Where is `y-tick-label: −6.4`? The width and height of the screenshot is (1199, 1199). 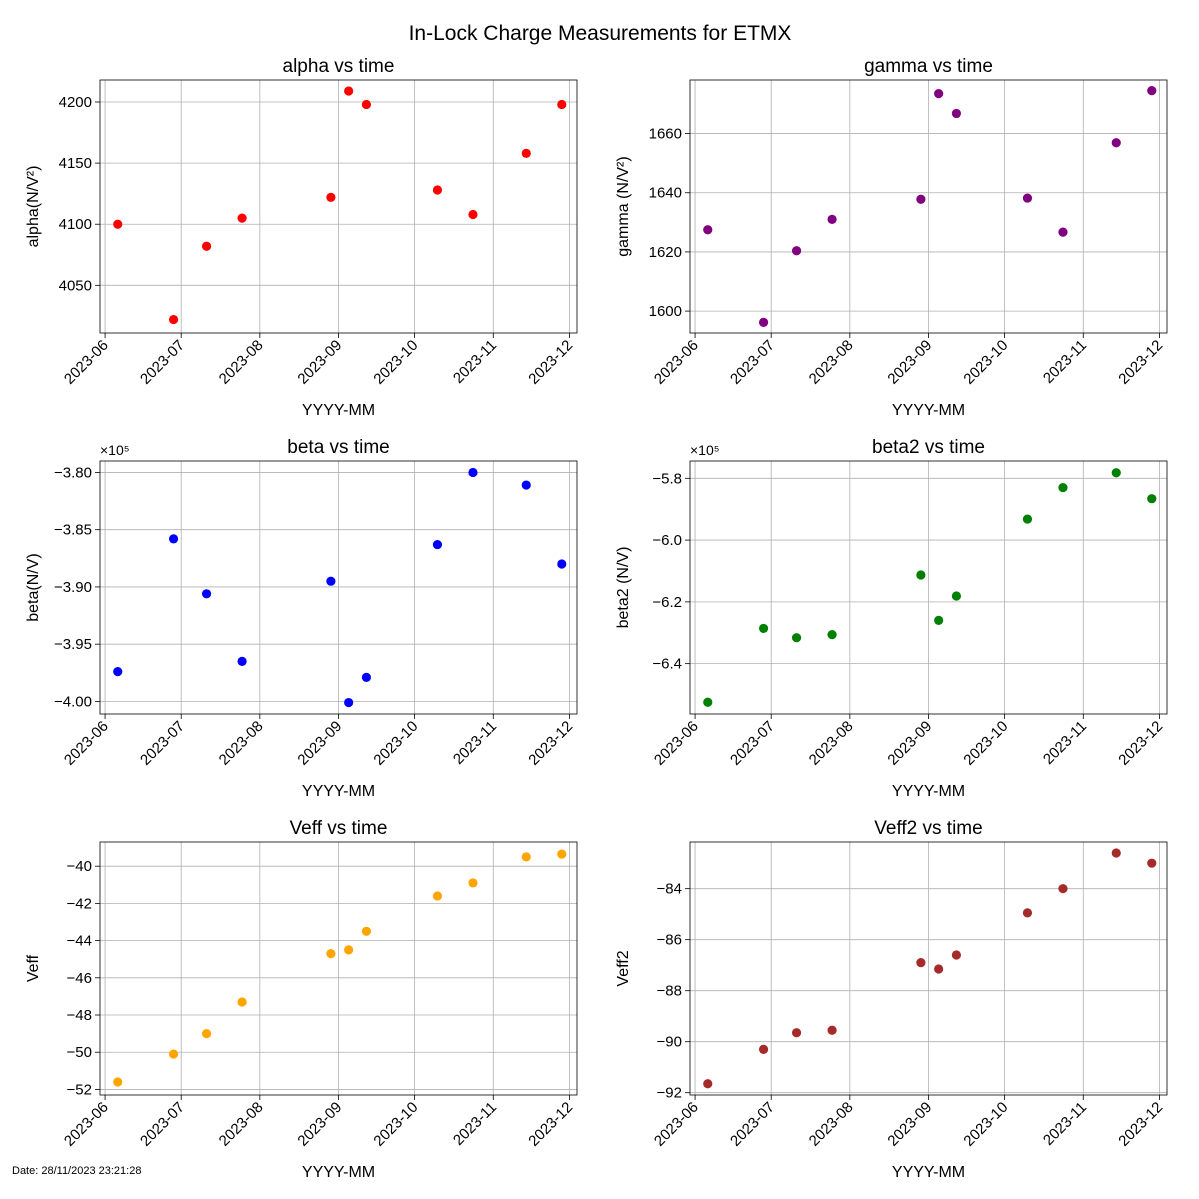 y-tick-label: −6.4 is located at coordinates (667, 664).